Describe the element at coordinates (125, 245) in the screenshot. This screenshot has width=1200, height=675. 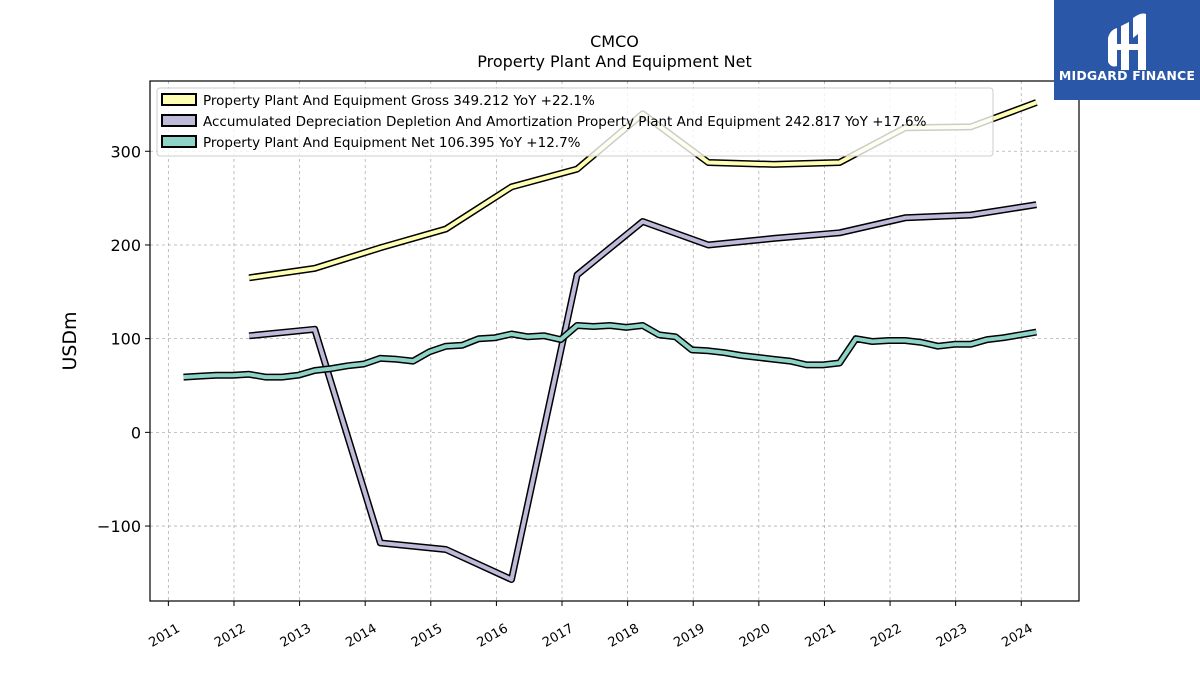
I see `y-tick-label: 200` at that location.